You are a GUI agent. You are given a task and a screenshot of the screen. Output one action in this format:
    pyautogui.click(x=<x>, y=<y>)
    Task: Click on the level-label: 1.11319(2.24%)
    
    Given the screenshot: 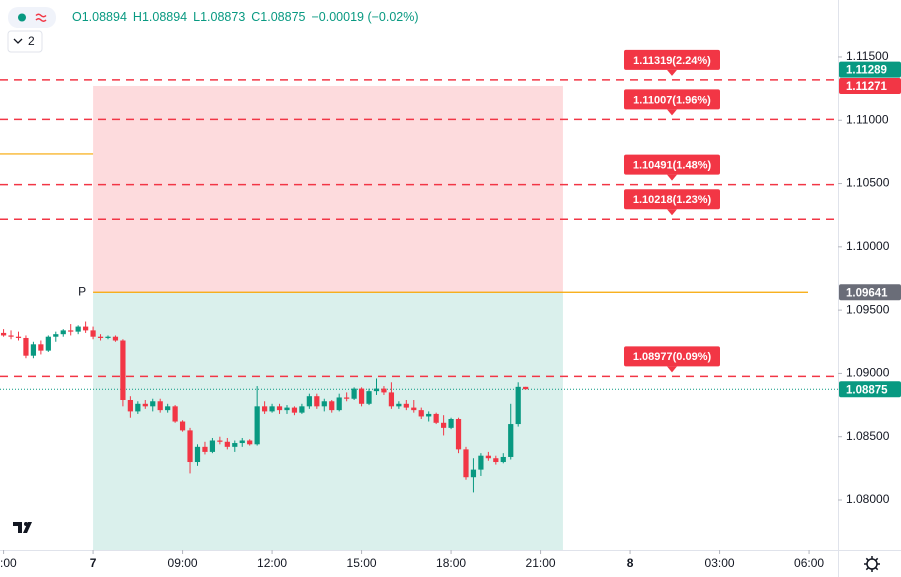 What is the action you would take?
    pyautogui.click(x=672, y=61)
    